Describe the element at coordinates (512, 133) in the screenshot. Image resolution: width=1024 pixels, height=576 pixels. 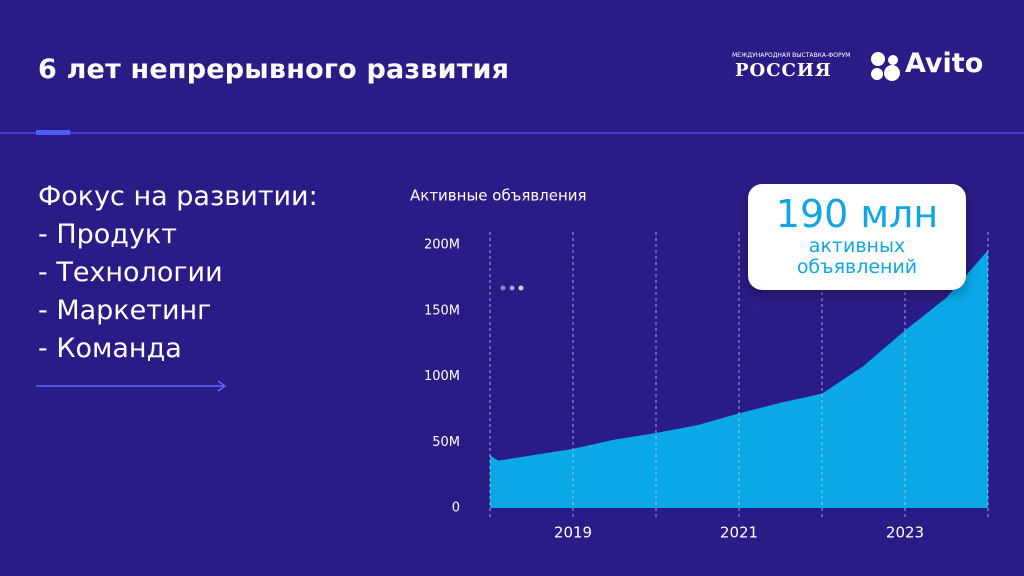
I see `divider` at that location.